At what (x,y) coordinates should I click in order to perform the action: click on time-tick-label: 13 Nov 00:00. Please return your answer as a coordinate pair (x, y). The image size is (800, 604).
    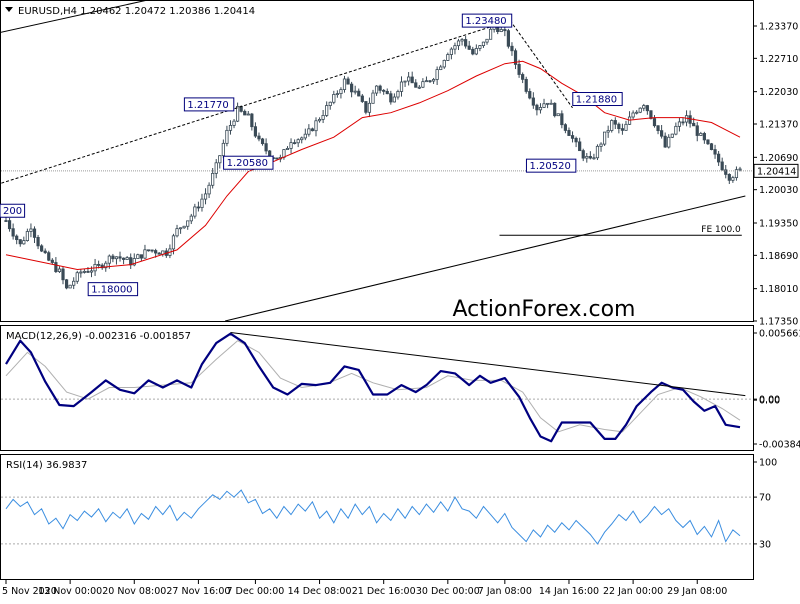
    Looking at the image, I should click on (70, 591).